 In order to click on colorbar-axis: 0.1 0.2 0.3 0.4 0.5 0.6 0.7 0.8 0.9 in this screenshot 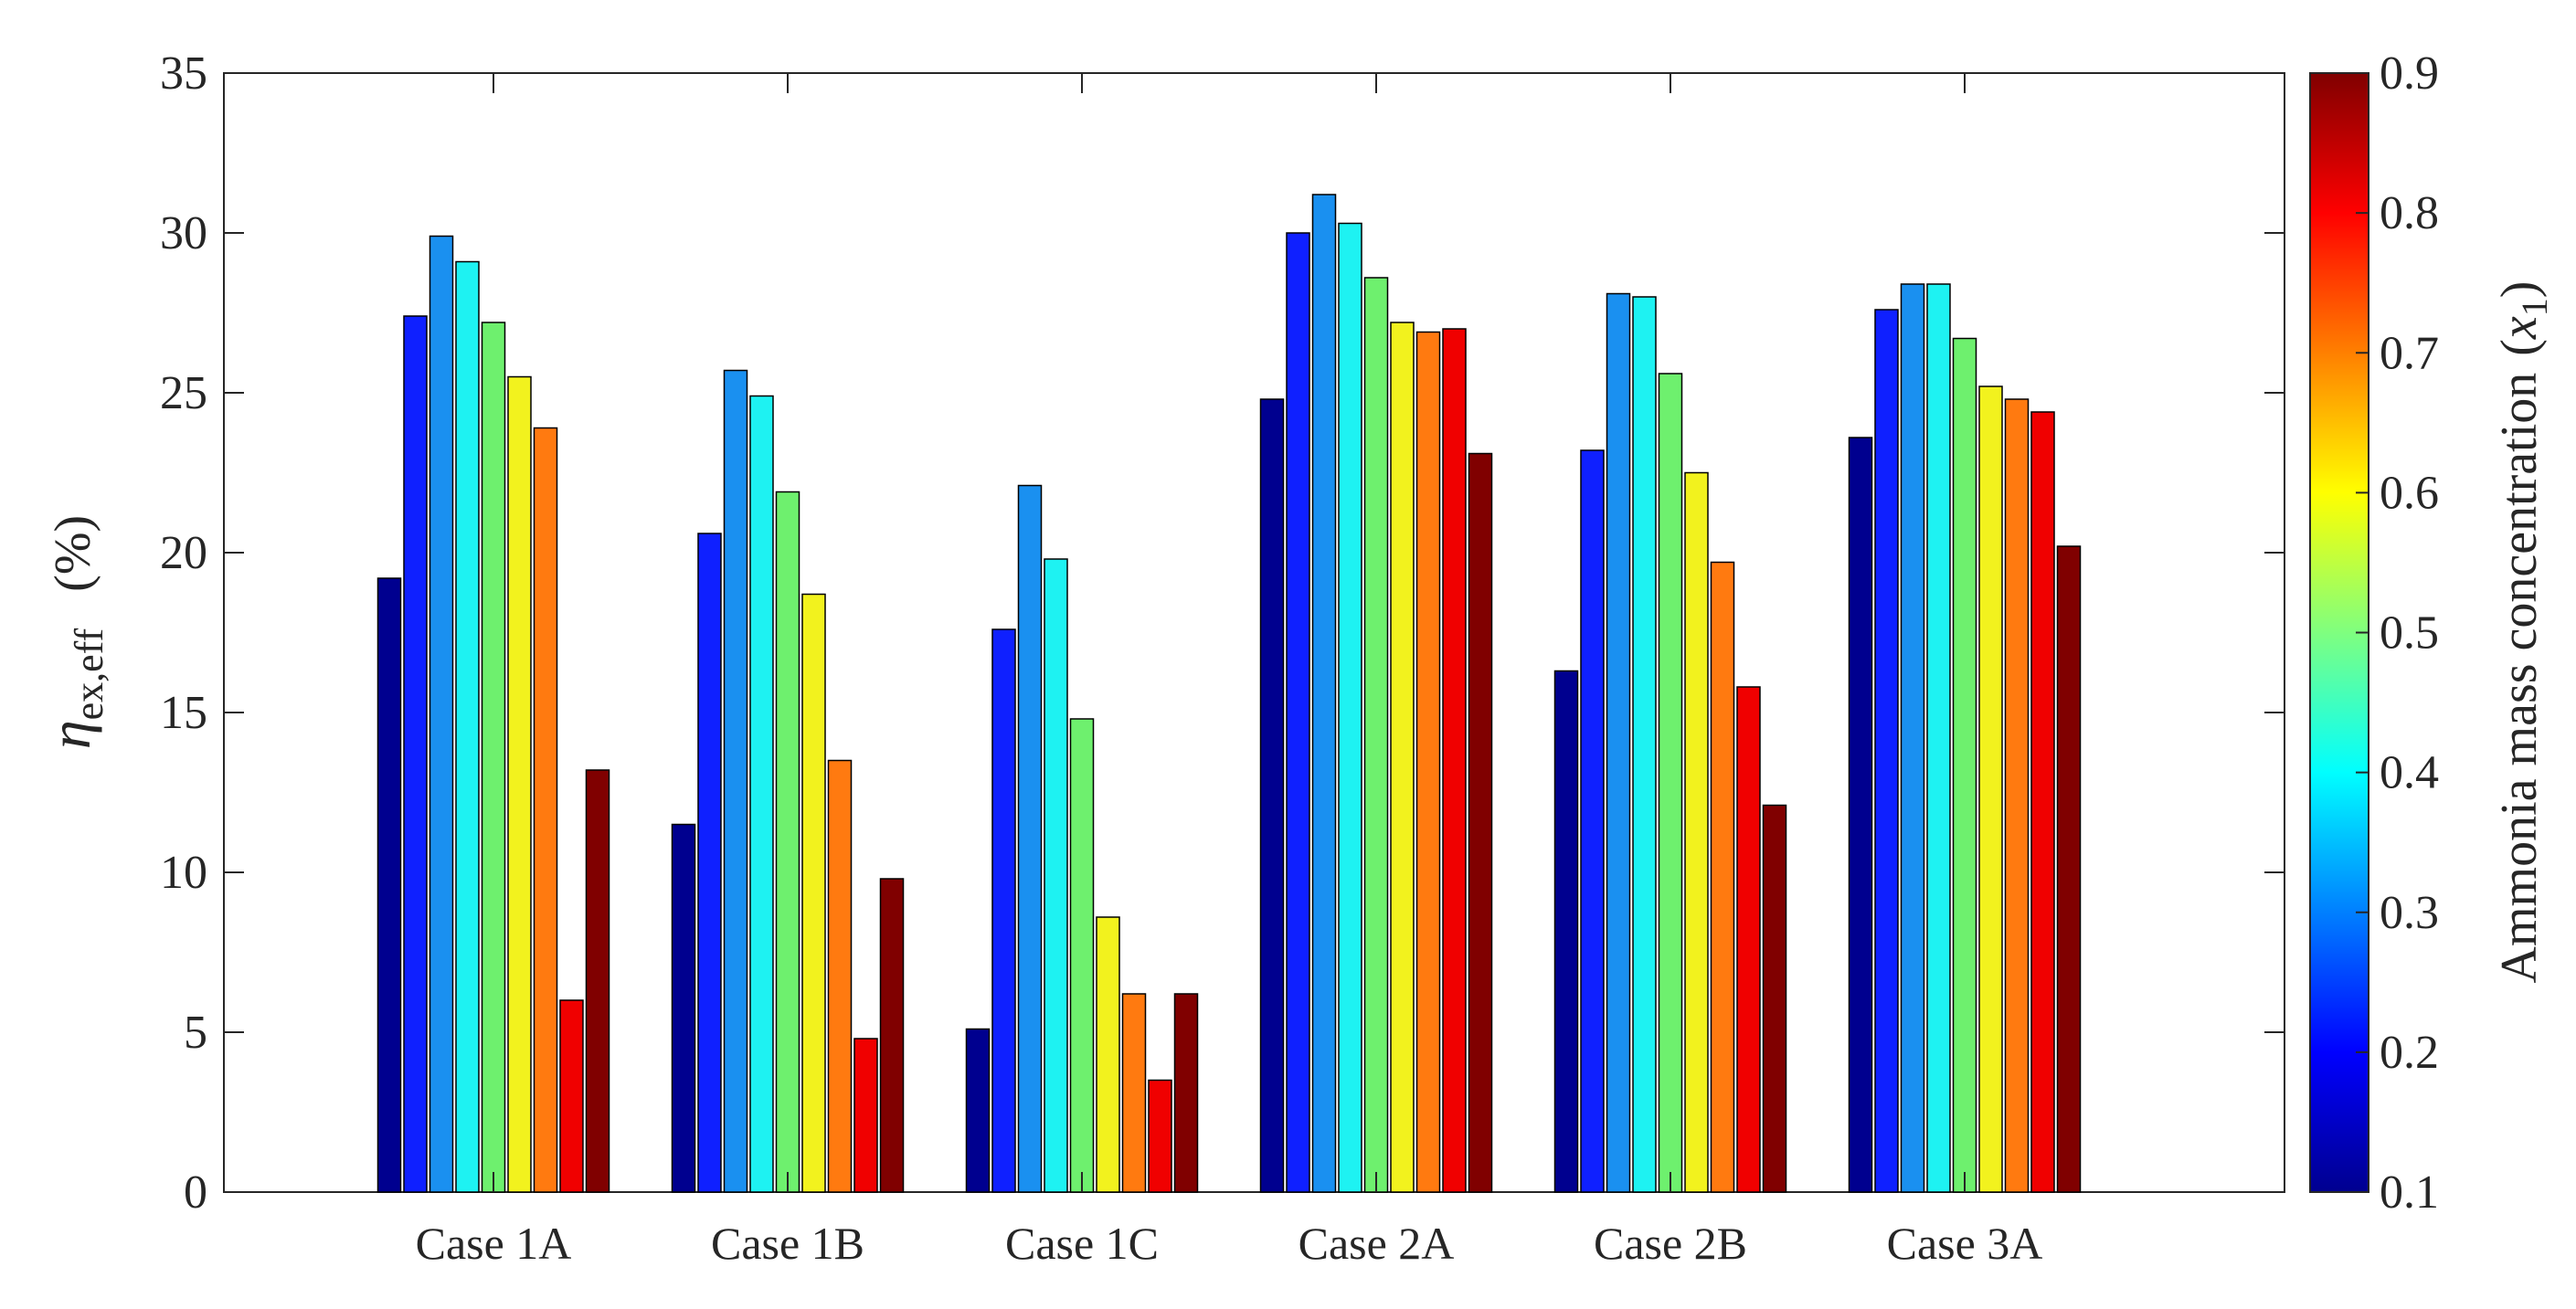, I will do `click(2397, 633)`.